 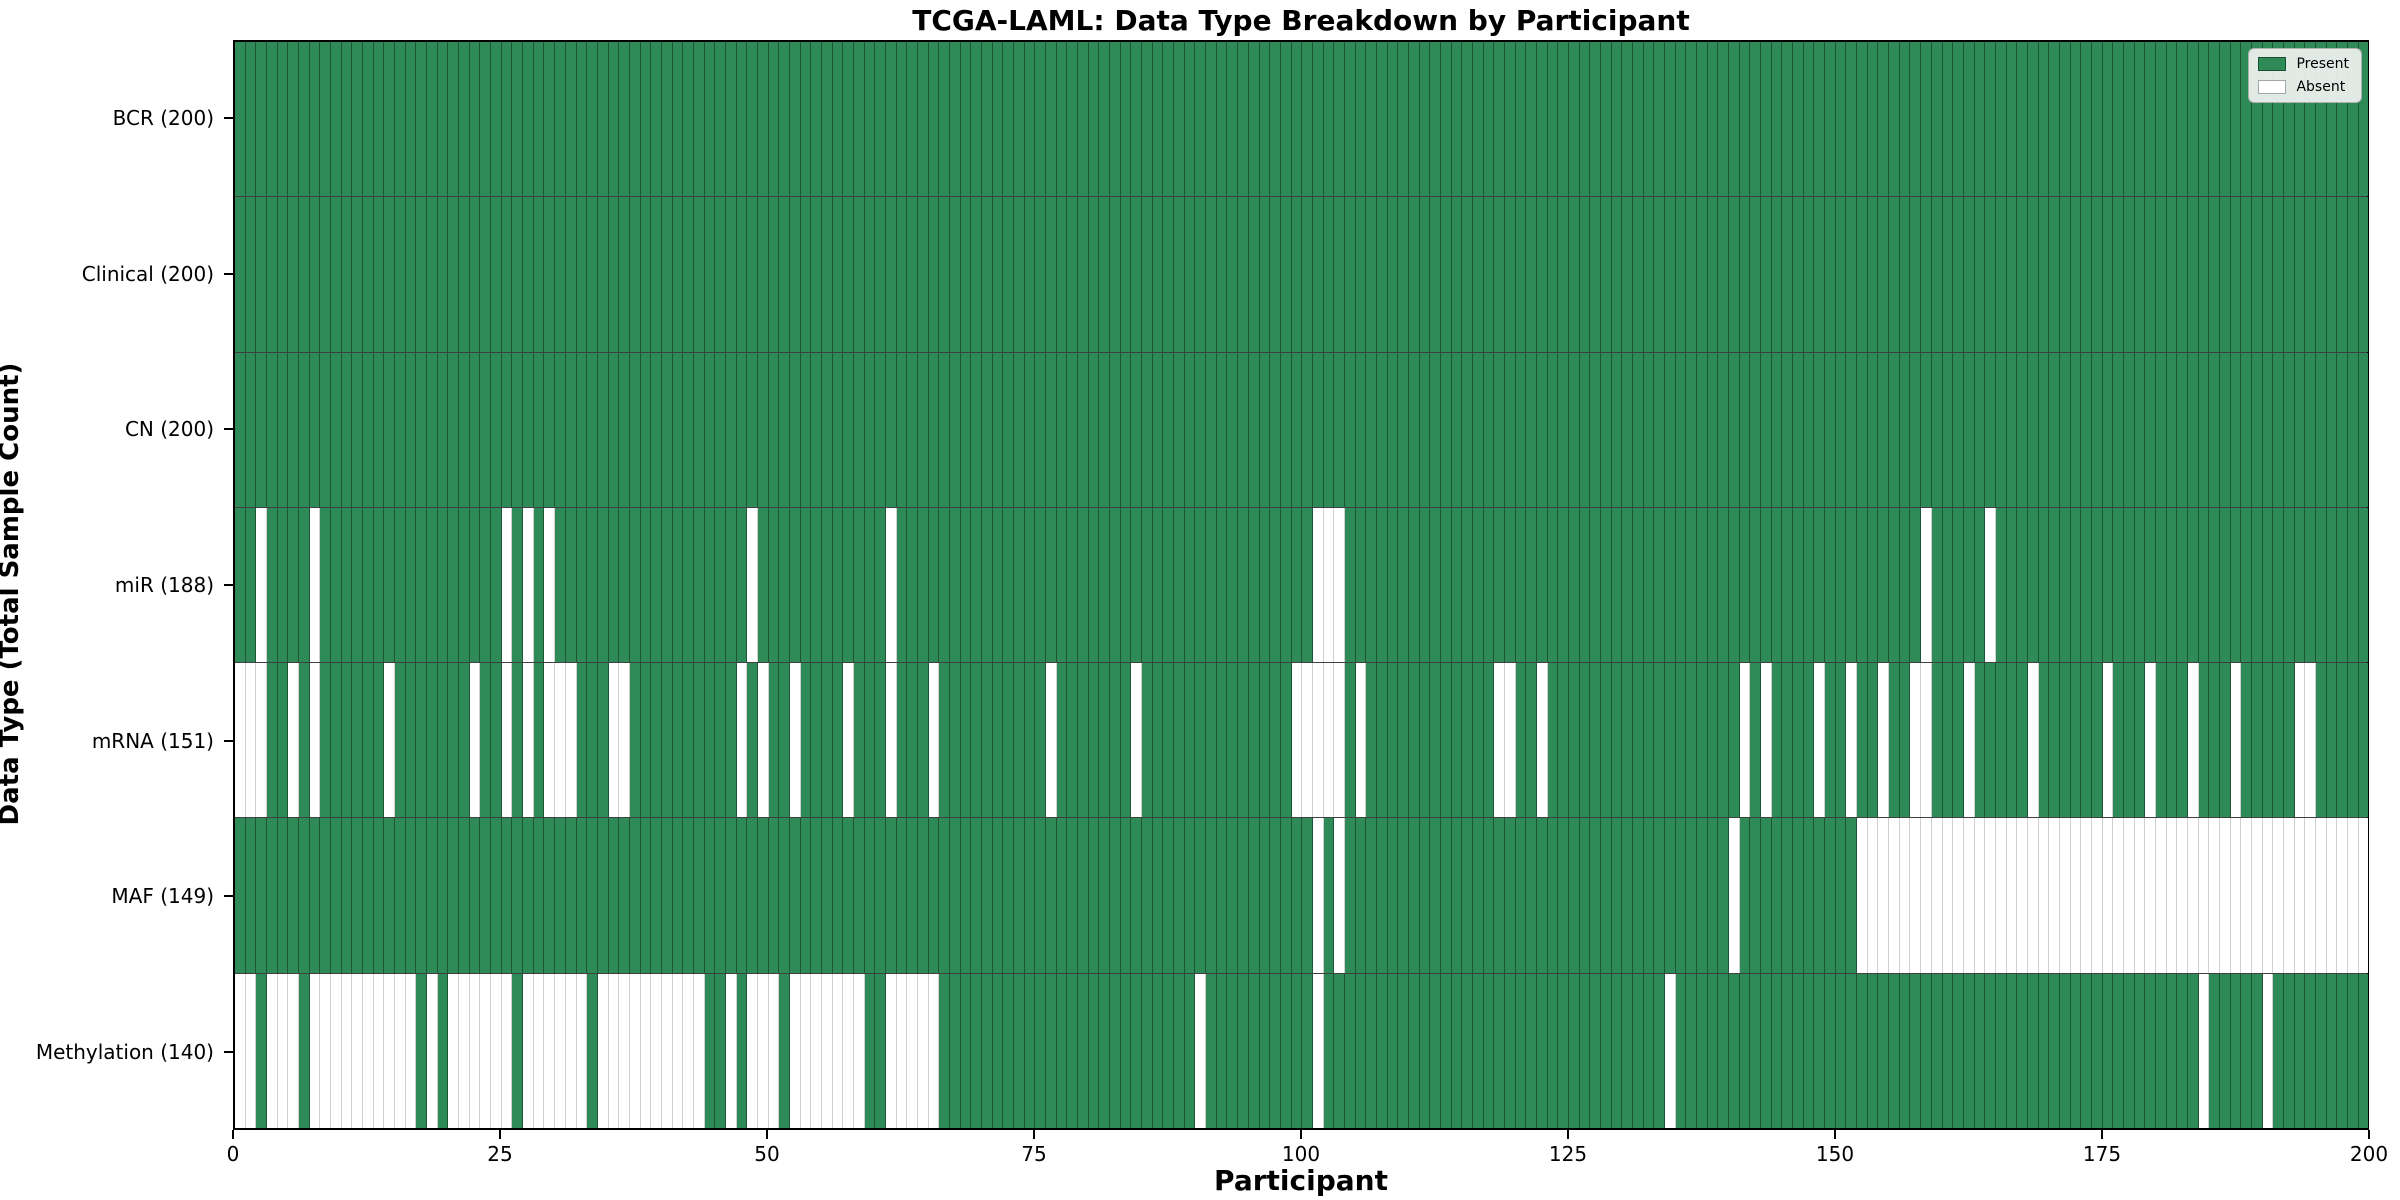 What do you see at coordinates (112, 1052) in the screenshot?
I see `row-label-box: Methylation (140)` at bounding box center [112, 1052].